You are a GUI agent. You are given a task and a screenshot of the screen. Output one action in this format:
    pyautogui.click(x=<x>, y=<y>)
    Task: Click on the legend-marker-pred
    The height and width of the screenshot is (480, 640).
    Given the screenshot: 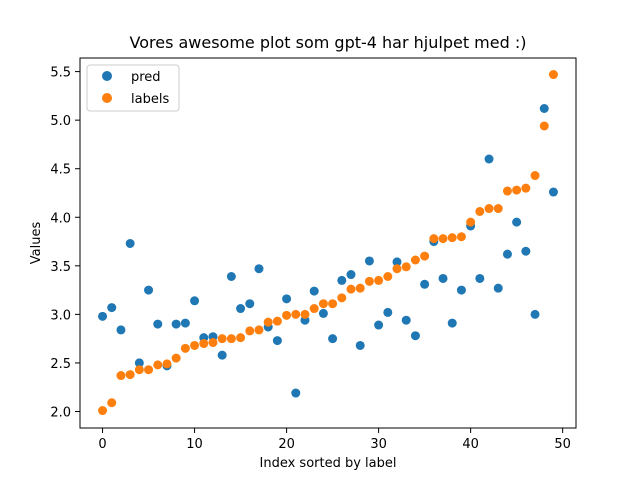 What is the action you would take?
    pyautogui.click(x=107, y=76)
    